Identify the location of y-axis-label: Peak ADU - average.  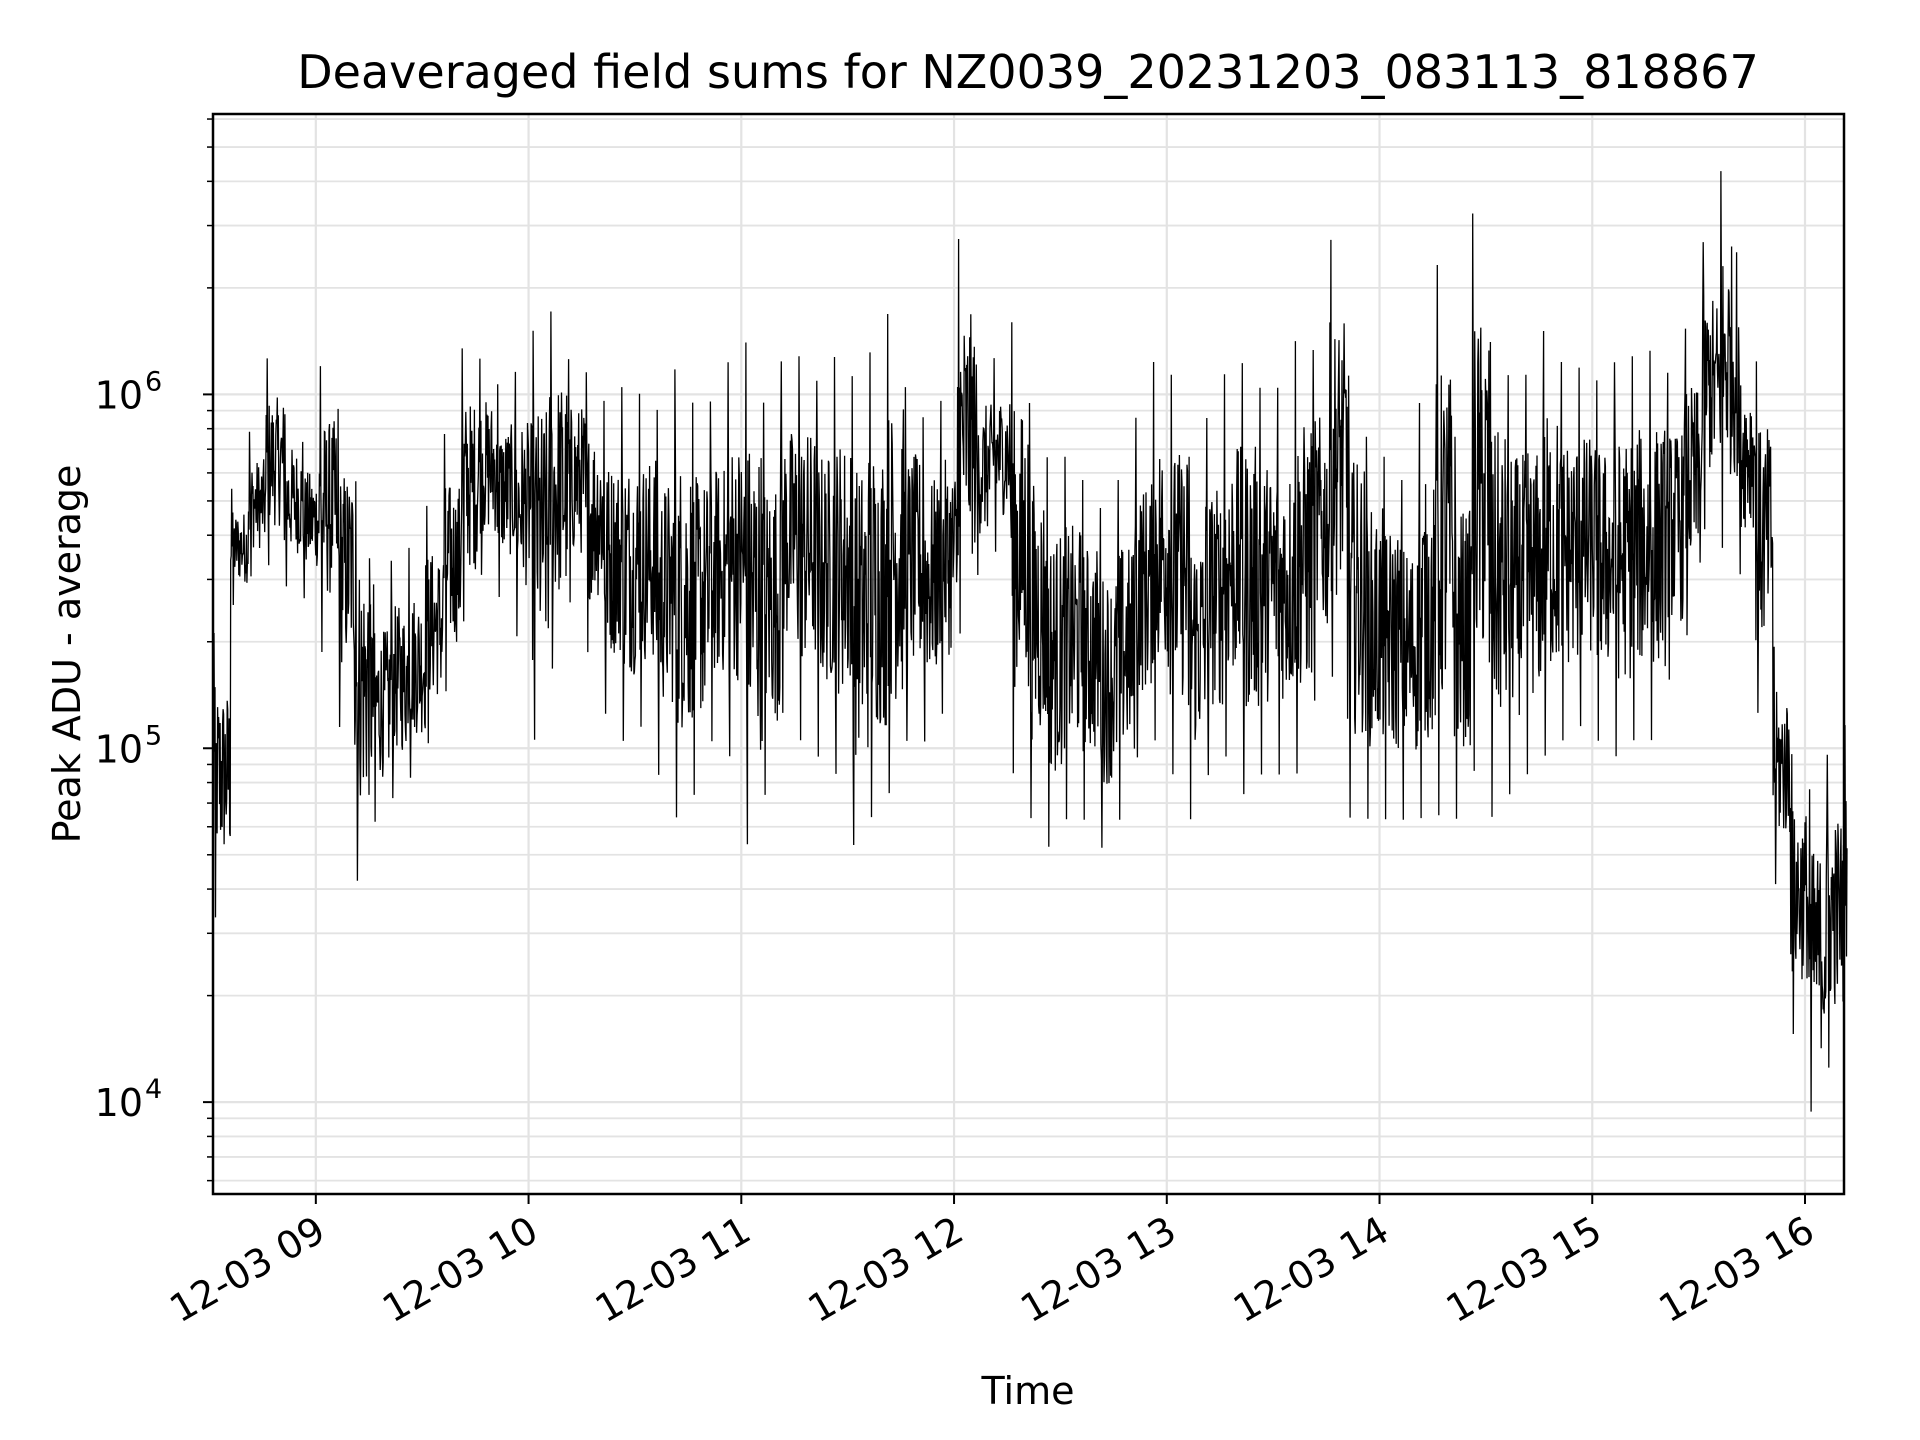
(67, 654).